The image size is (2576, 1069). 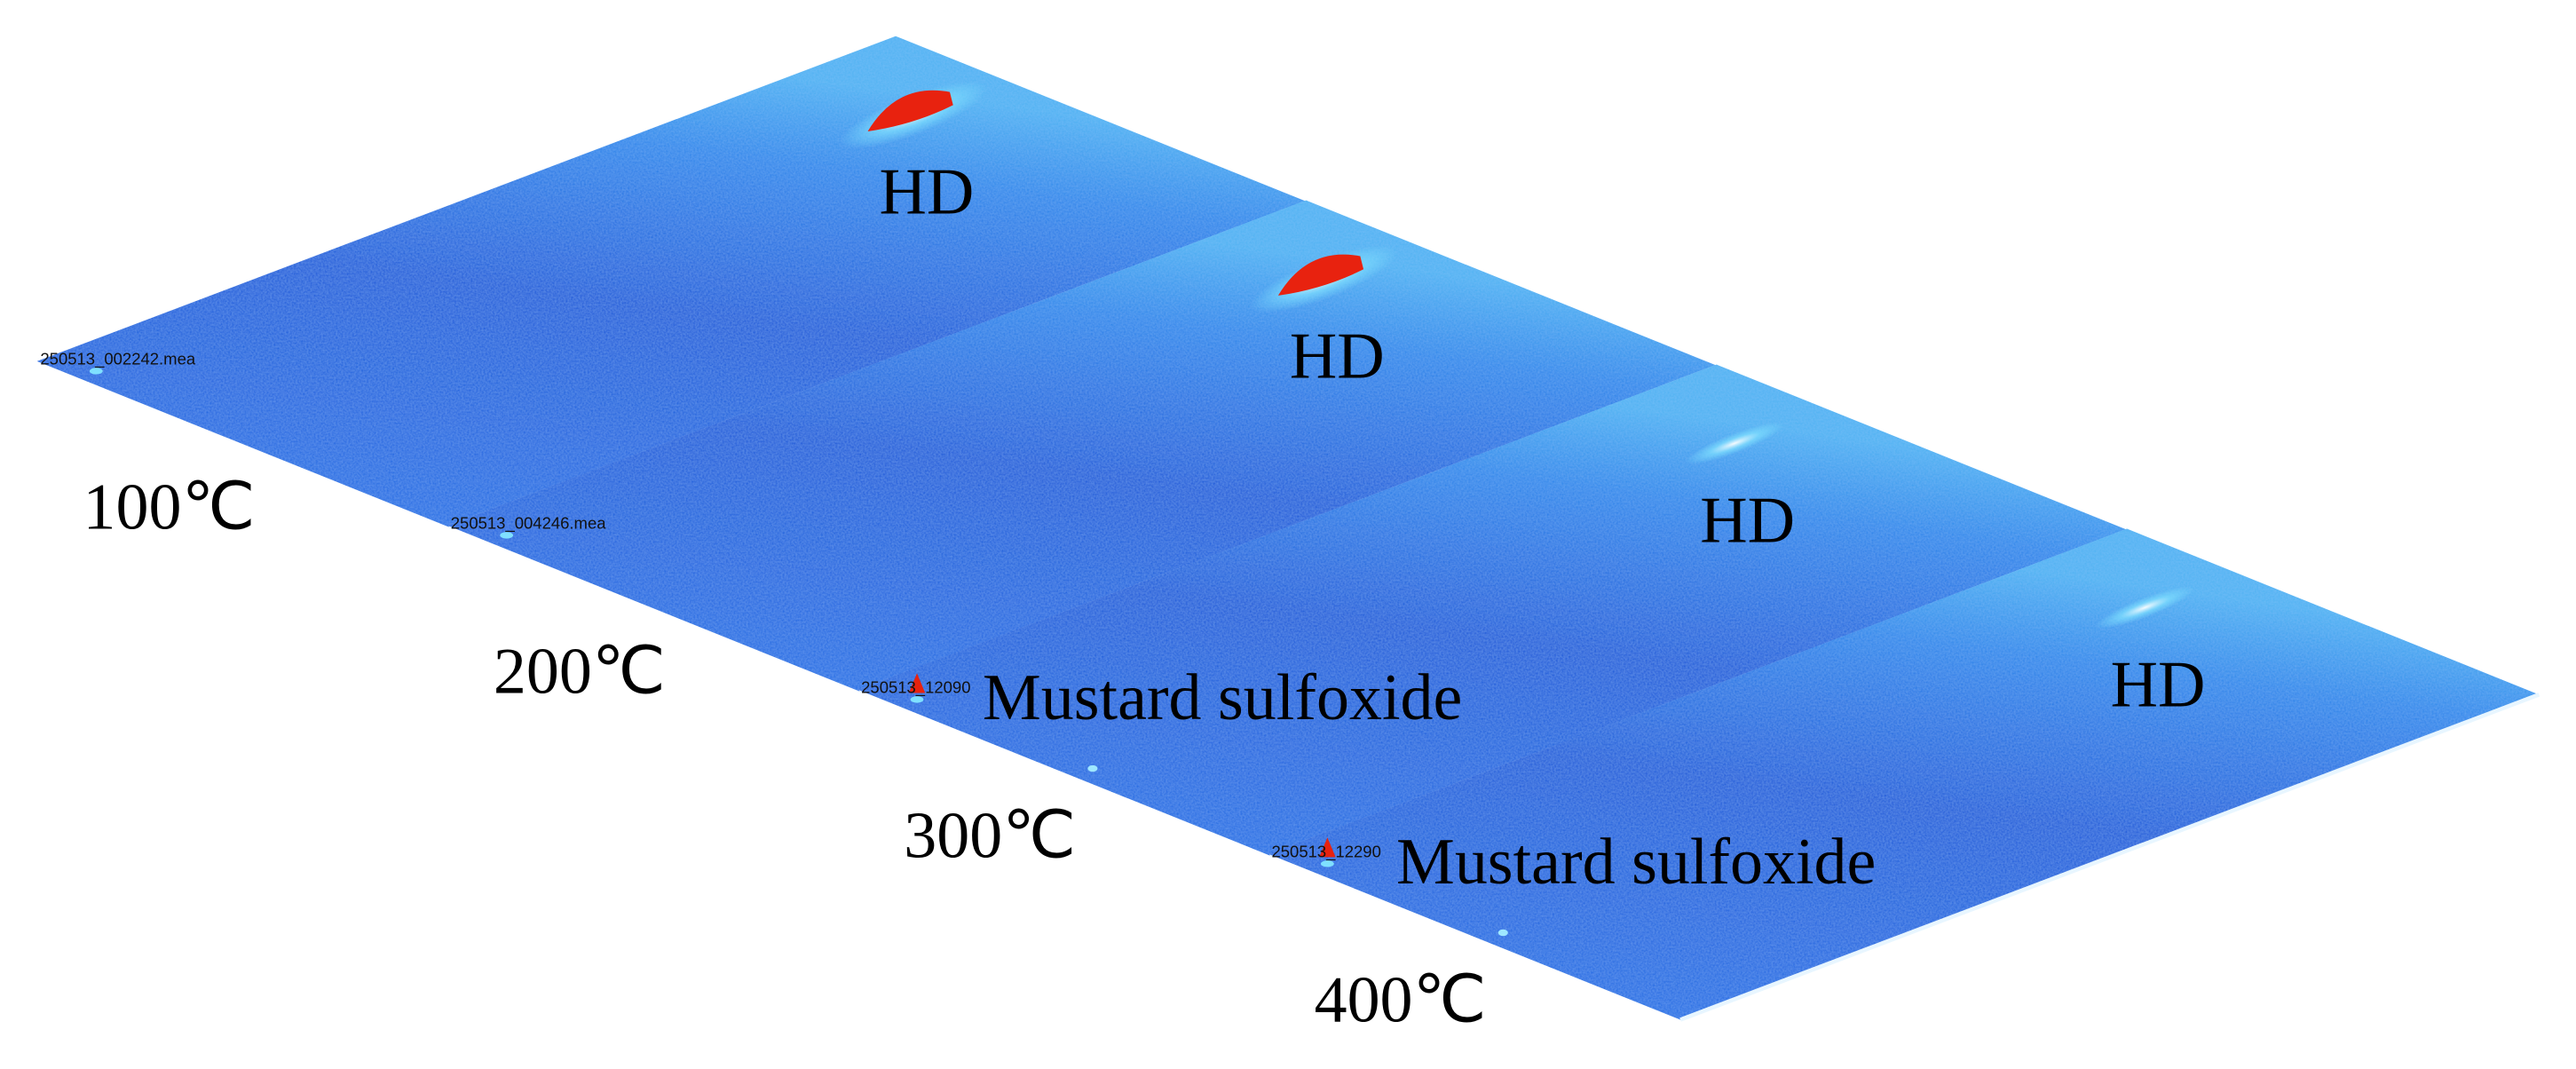 I want to click on temperature: 400℃, so click(x=1401, y=999).